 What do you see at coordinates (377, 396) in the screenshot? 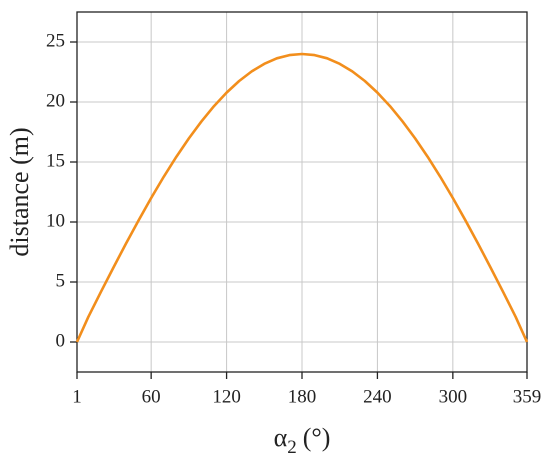
I see `x-tick-label: 240` at bounding box center [377, 396].